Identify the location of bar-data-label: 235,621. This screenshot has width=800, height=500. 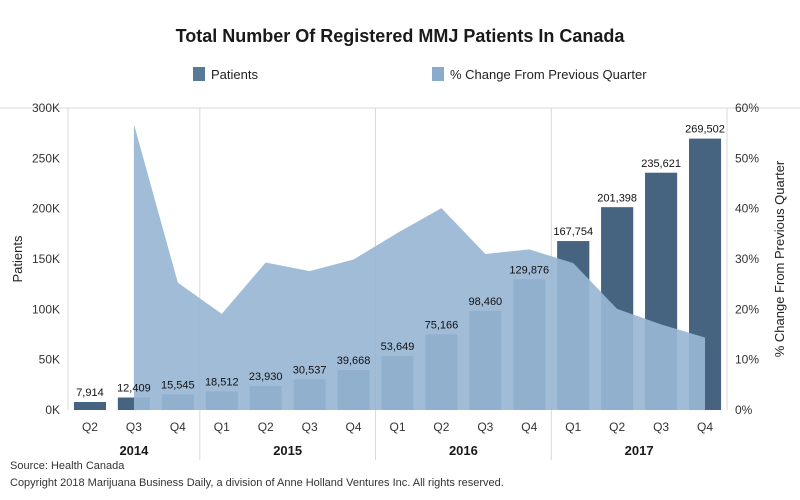
(661, 164).